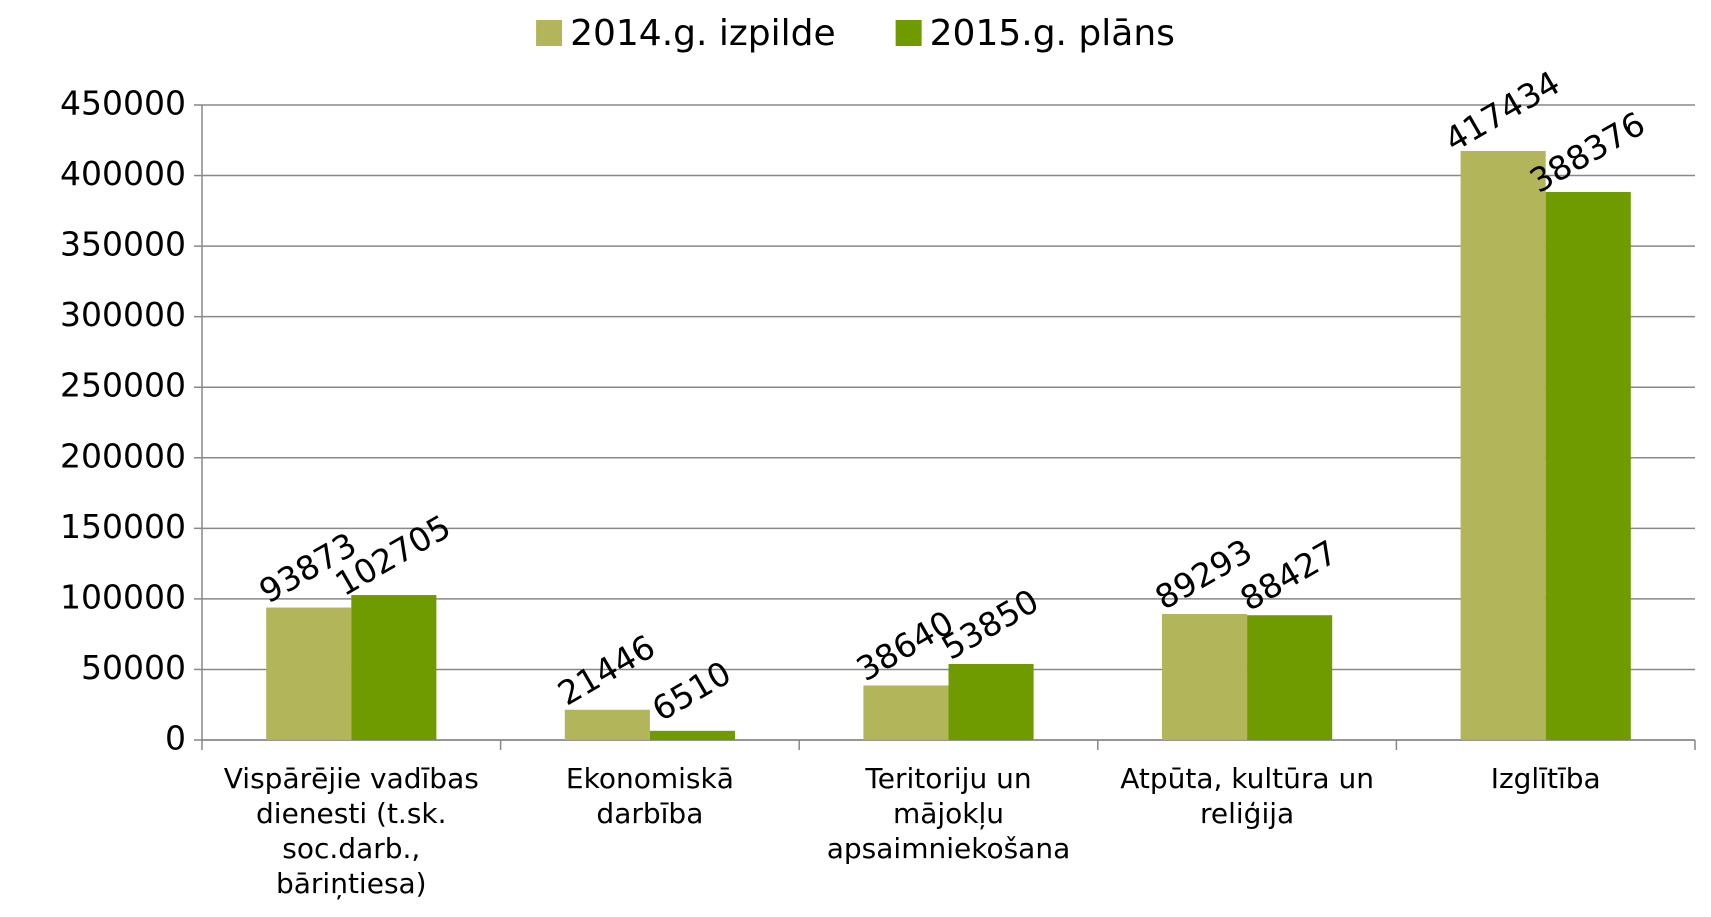 Image resolution: width=1711 pixels, height=917 pixels. I want to click on x-tick-label: Izglītība, so click(1546, 778).